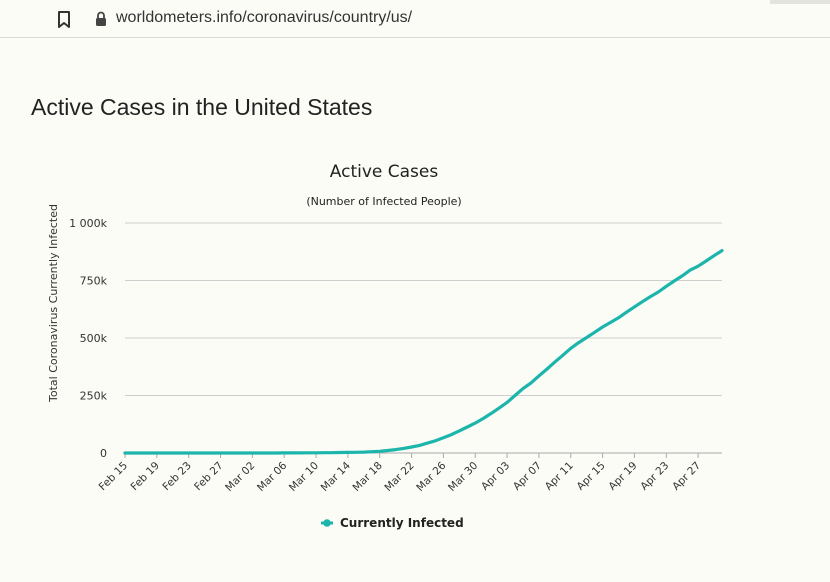 The image size is (830, 582). Describe the element at coordinates (402, 523) in the screenshot. I see `legend-label: Currently Infected` at that location.